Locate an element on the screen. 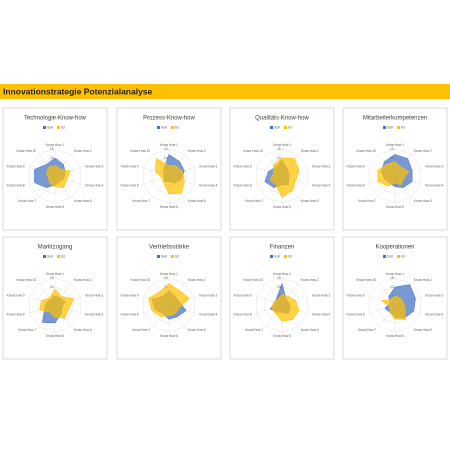 This screenshot has height=455, width=450. chart-title: Kooperationen is located at coordinates (394, 248).